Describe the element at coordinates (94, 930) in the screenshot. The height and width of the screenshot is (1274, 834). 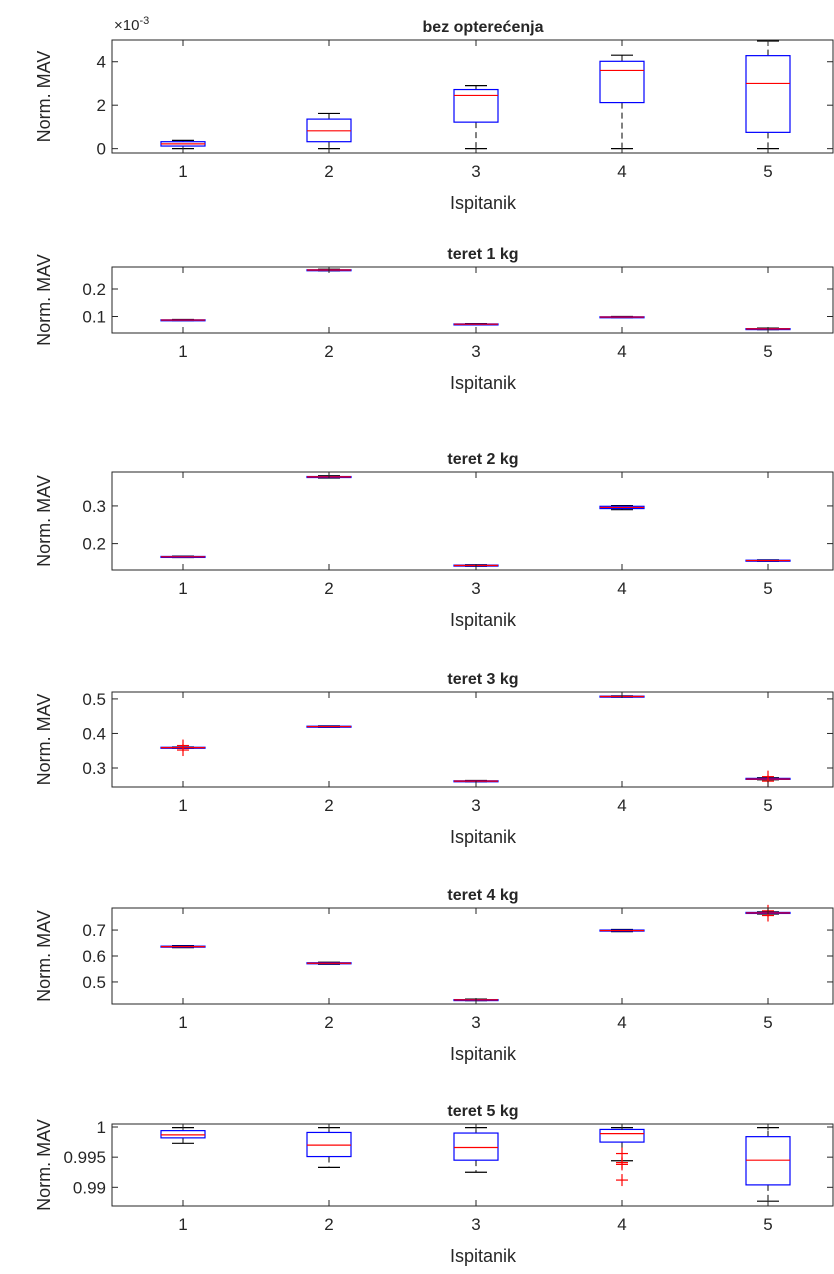
I see `y-tick-label: 0.7` at that location.